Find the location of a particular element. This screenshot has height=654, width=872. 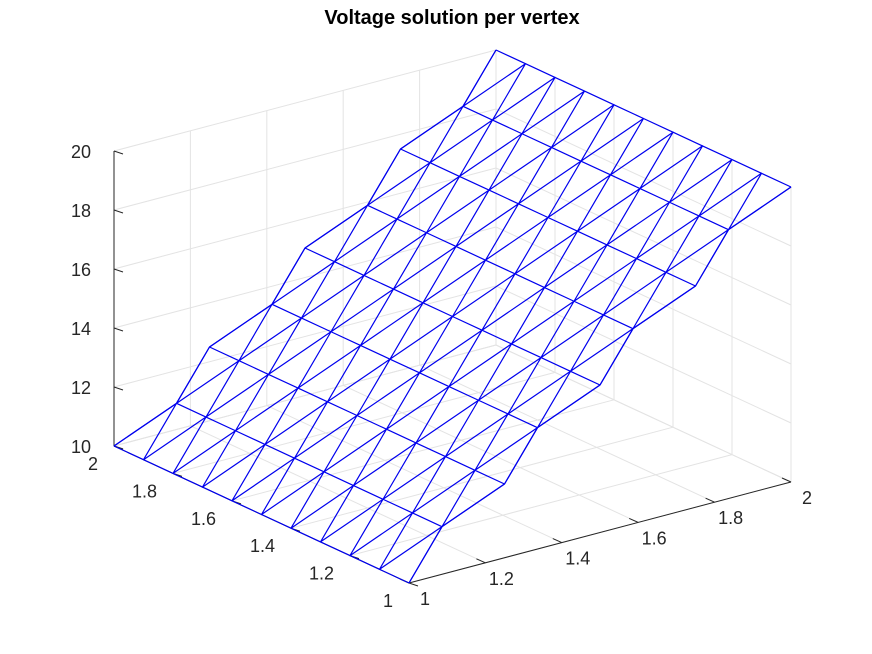

x-tick-label: 1.4 is located at coordinates (577, 559).